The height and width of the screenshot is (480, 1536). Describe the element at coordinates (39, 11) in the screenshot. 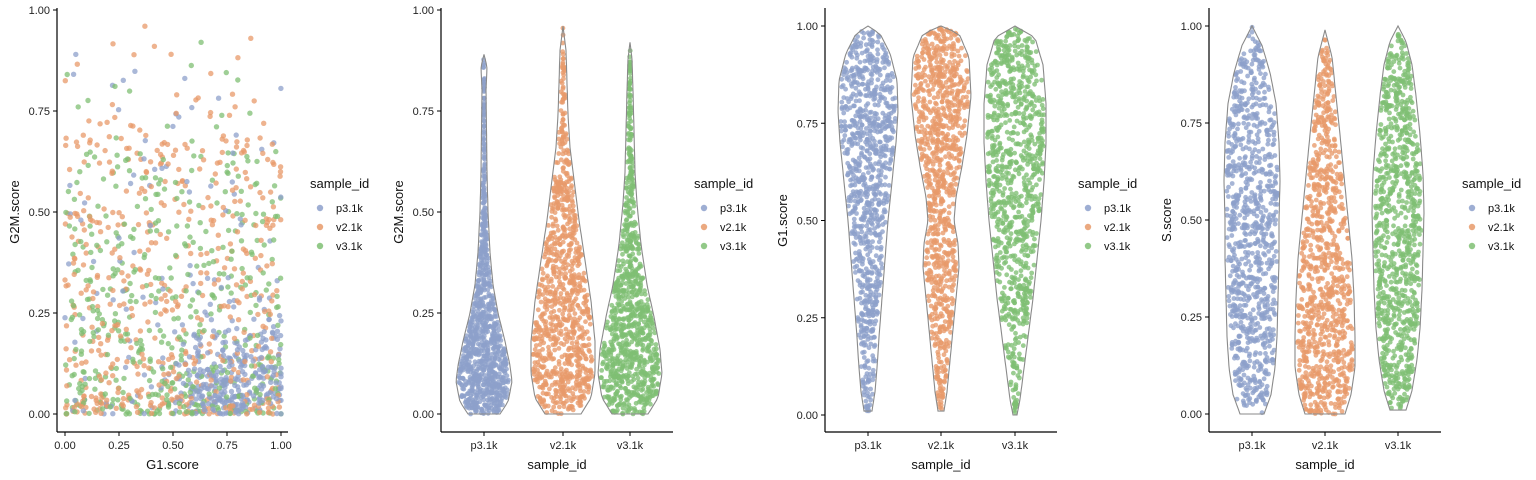

I see `y-tick-label: 1.00` at that location.